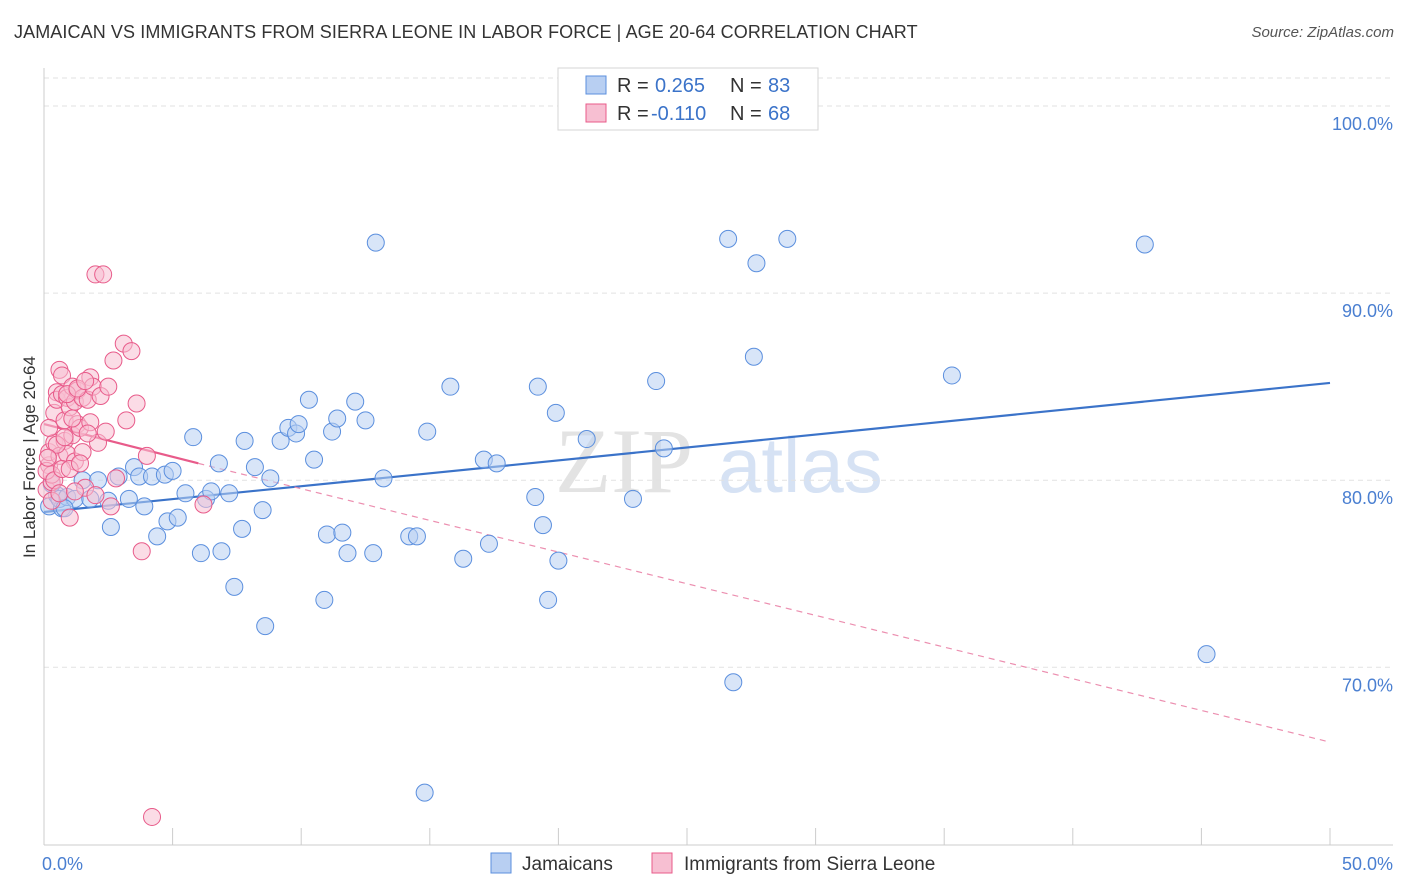 The image size is (1406, 892). I want to click on legend-r-value-2: -0.110, so click(678, 114).